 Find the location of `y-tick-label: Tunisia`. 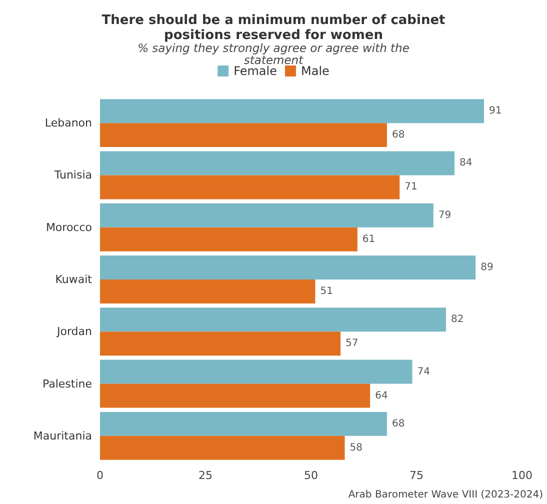

y-tick-label: Tunisia is located at coordinates (72, 175).